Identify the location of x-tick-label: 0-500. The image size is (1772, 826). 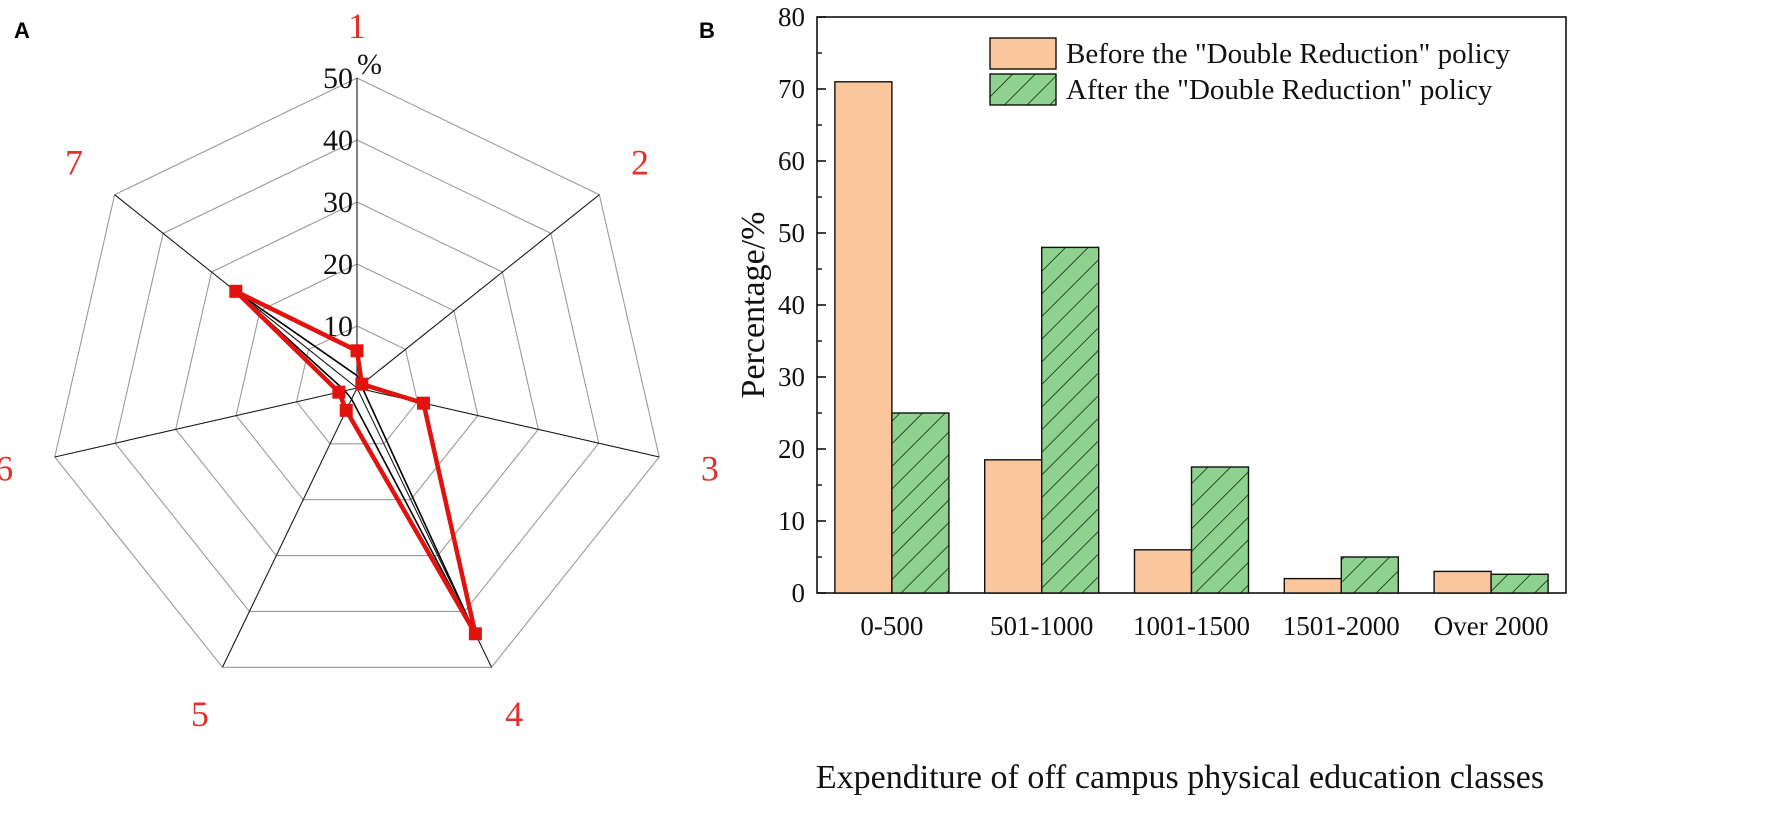
(891, 626).